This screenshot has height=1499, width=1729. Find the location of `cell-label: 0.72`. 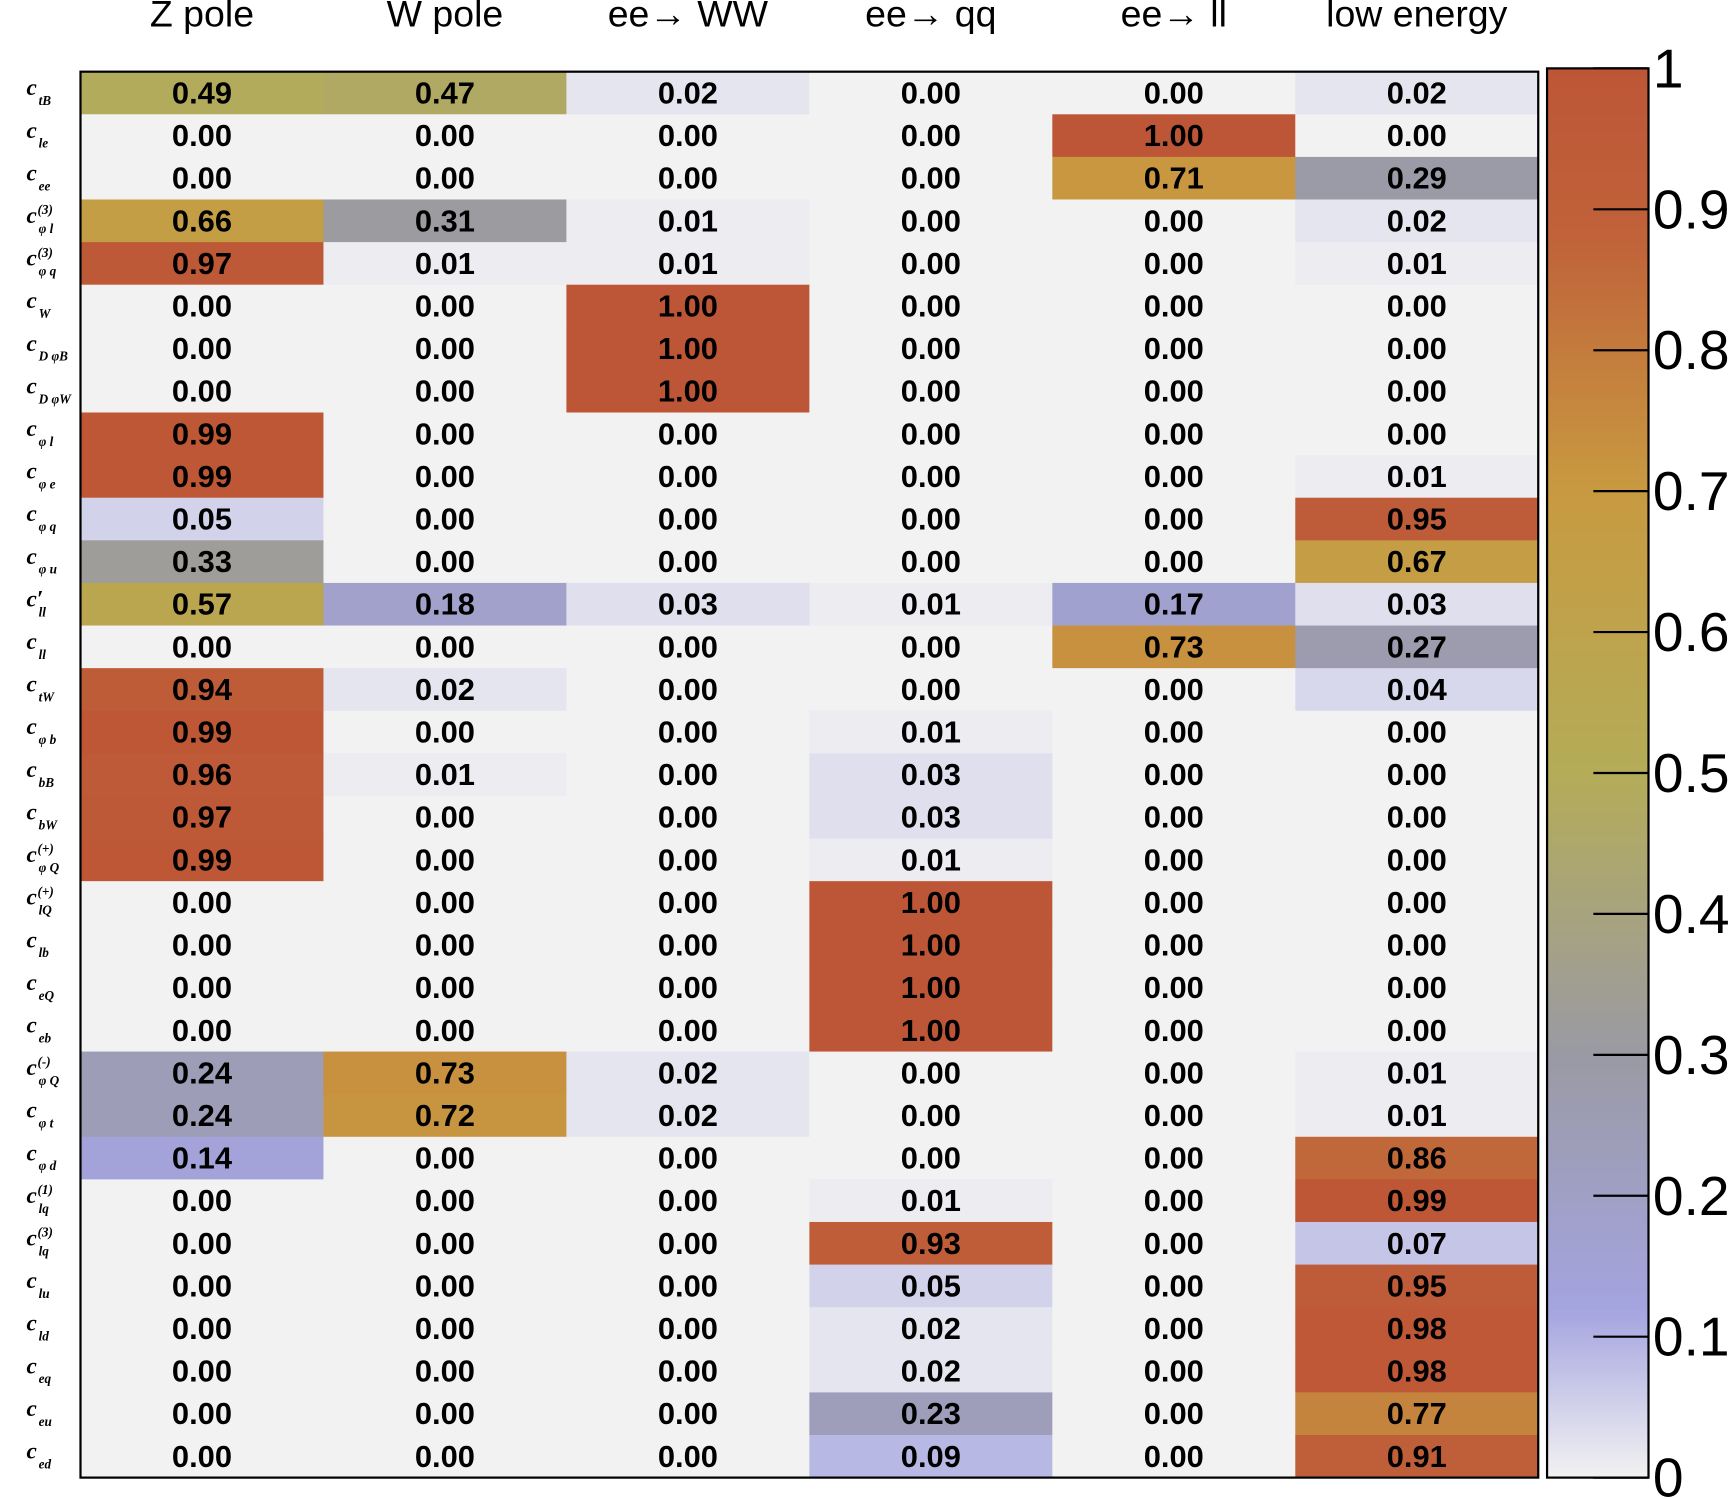

cell-label: 0.72 is located at coordinates (445, 1115).